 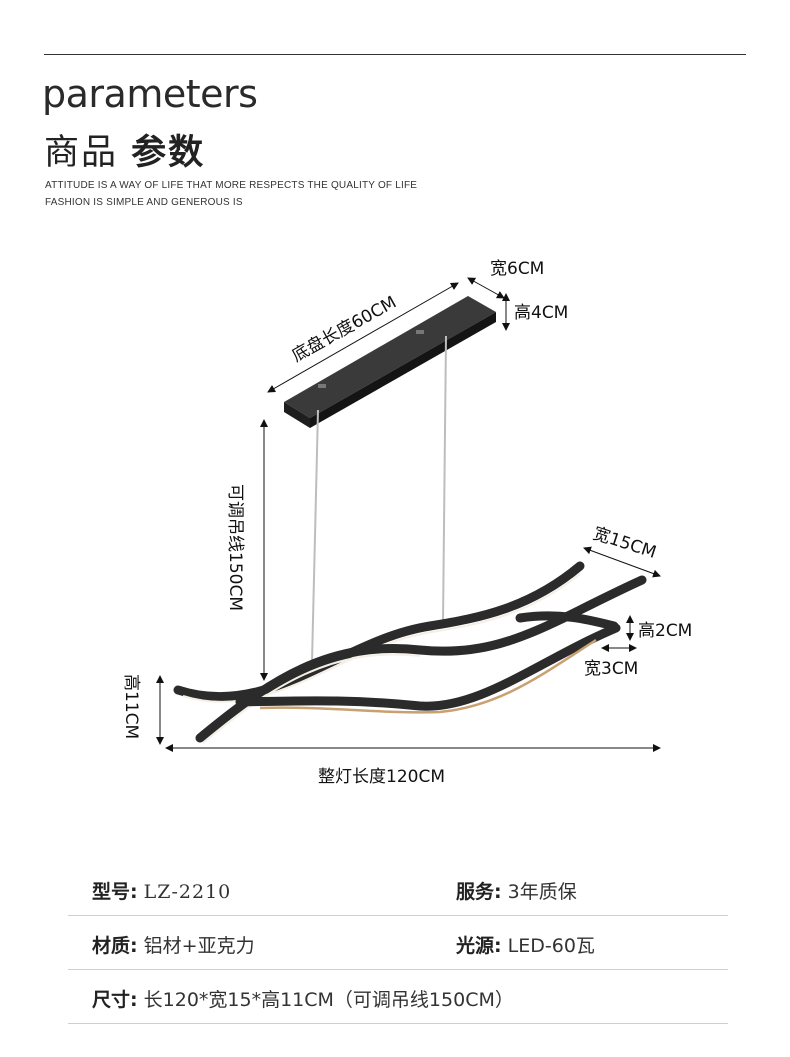 What do you see at coordinates (381, 777) in the screenshot?
I see `label-total-length: 整灯长度120CM` at bounding box center [381, 777].